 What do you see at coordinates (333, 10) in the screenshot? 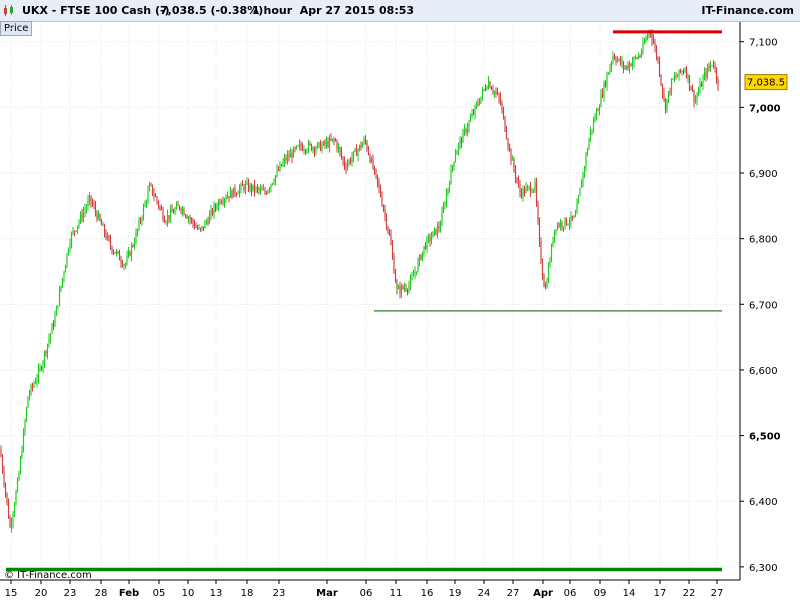
I see `timeframe-label: 1 hour Apr 27 2015 08:53` at bounding box center [333, 10].